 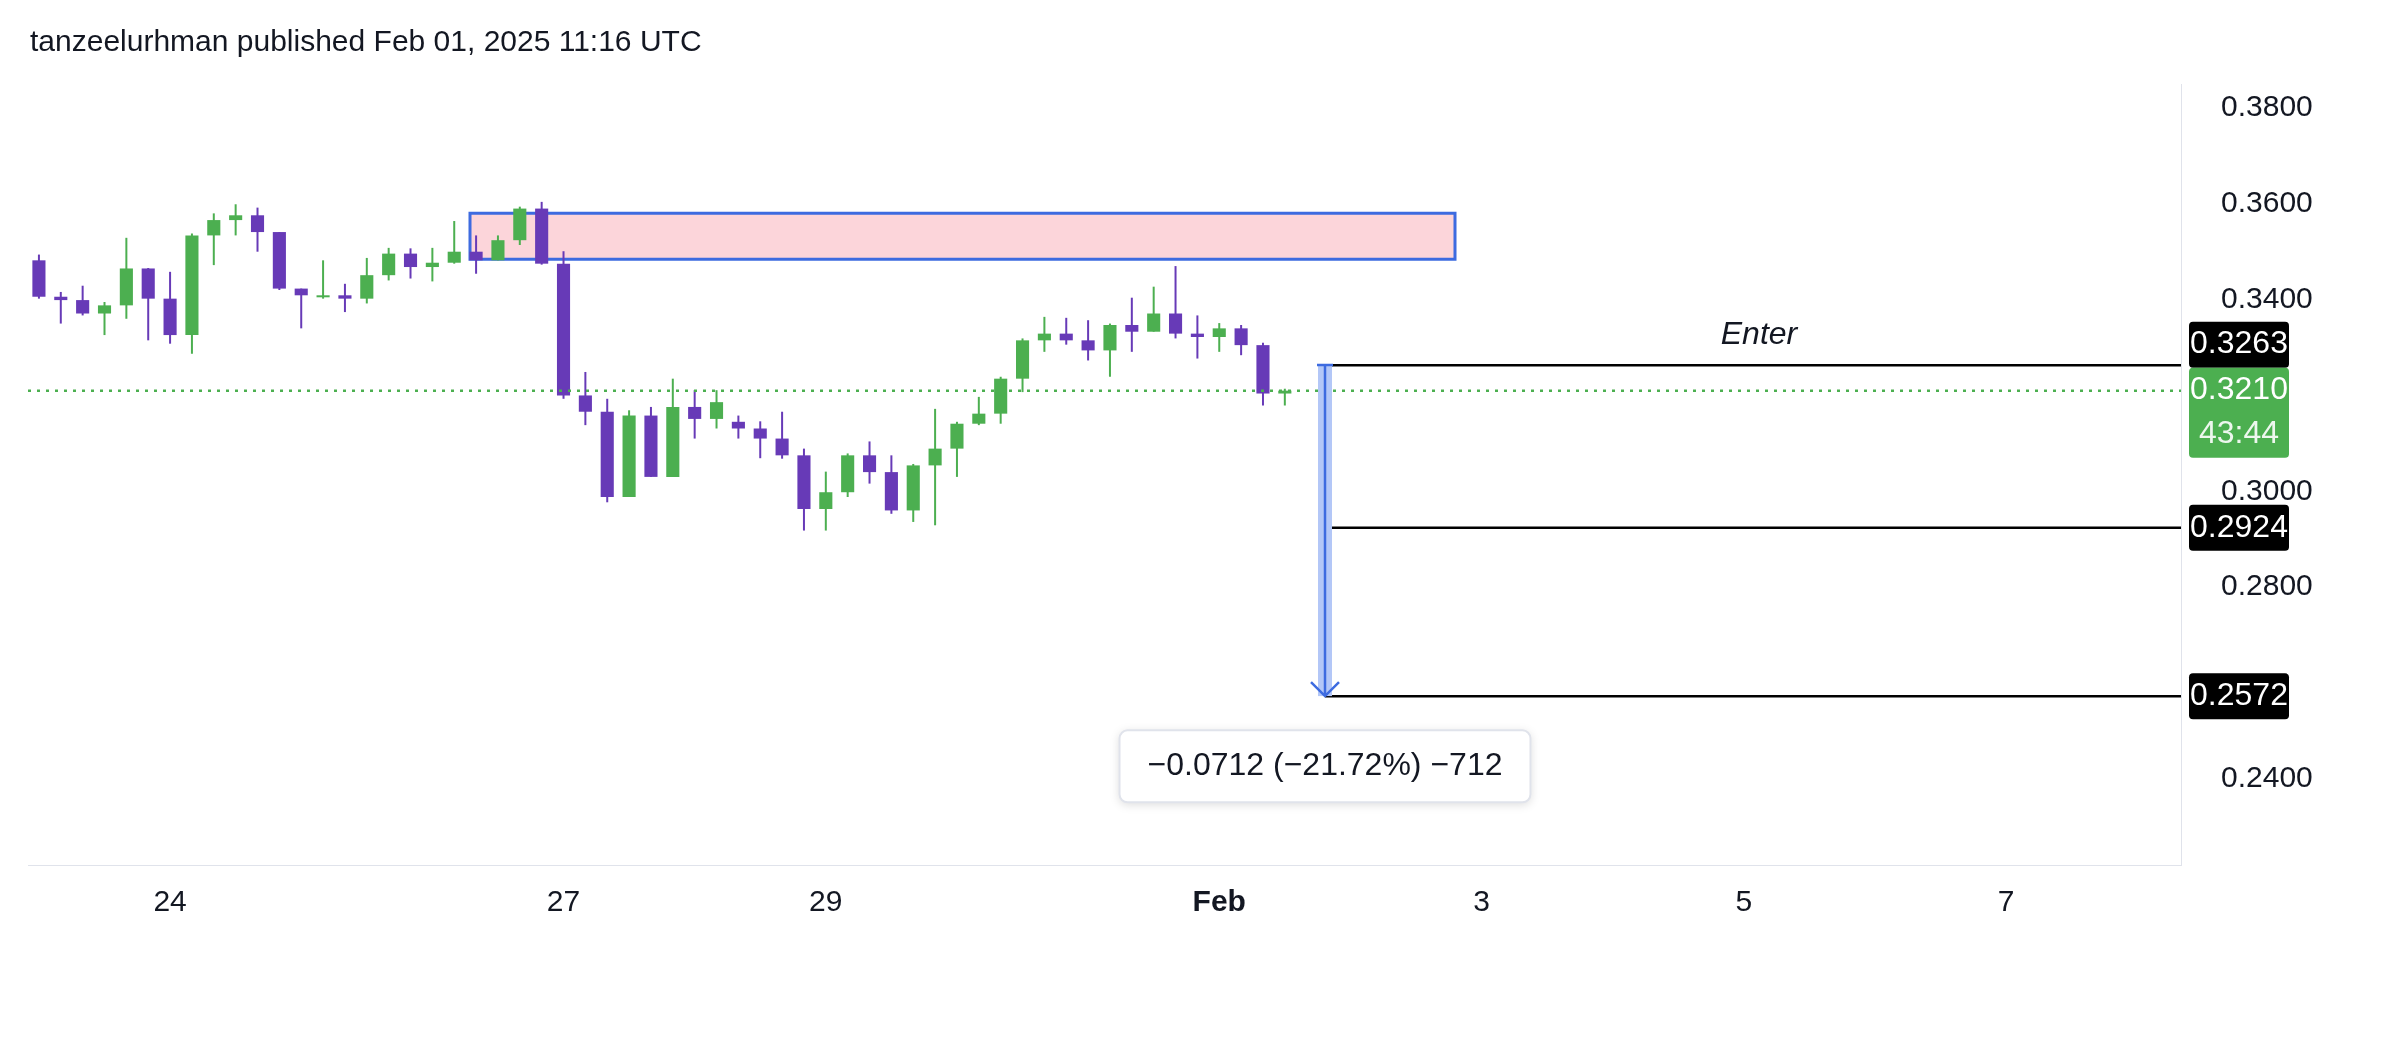 I want to click on y-tick-label: 0.3000, so click(x=2267, y=489).